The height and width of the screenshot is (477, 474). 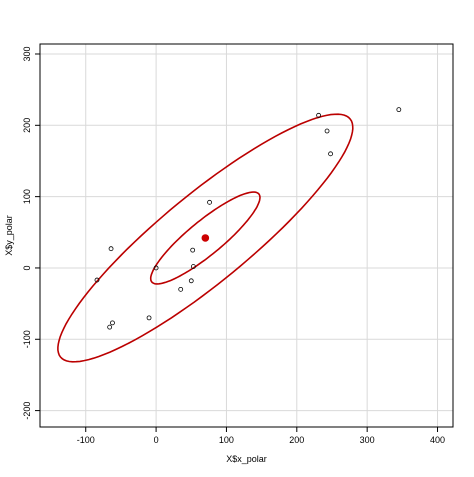 I want to click on y-tick-label: -100, so click(x=27, y=339).